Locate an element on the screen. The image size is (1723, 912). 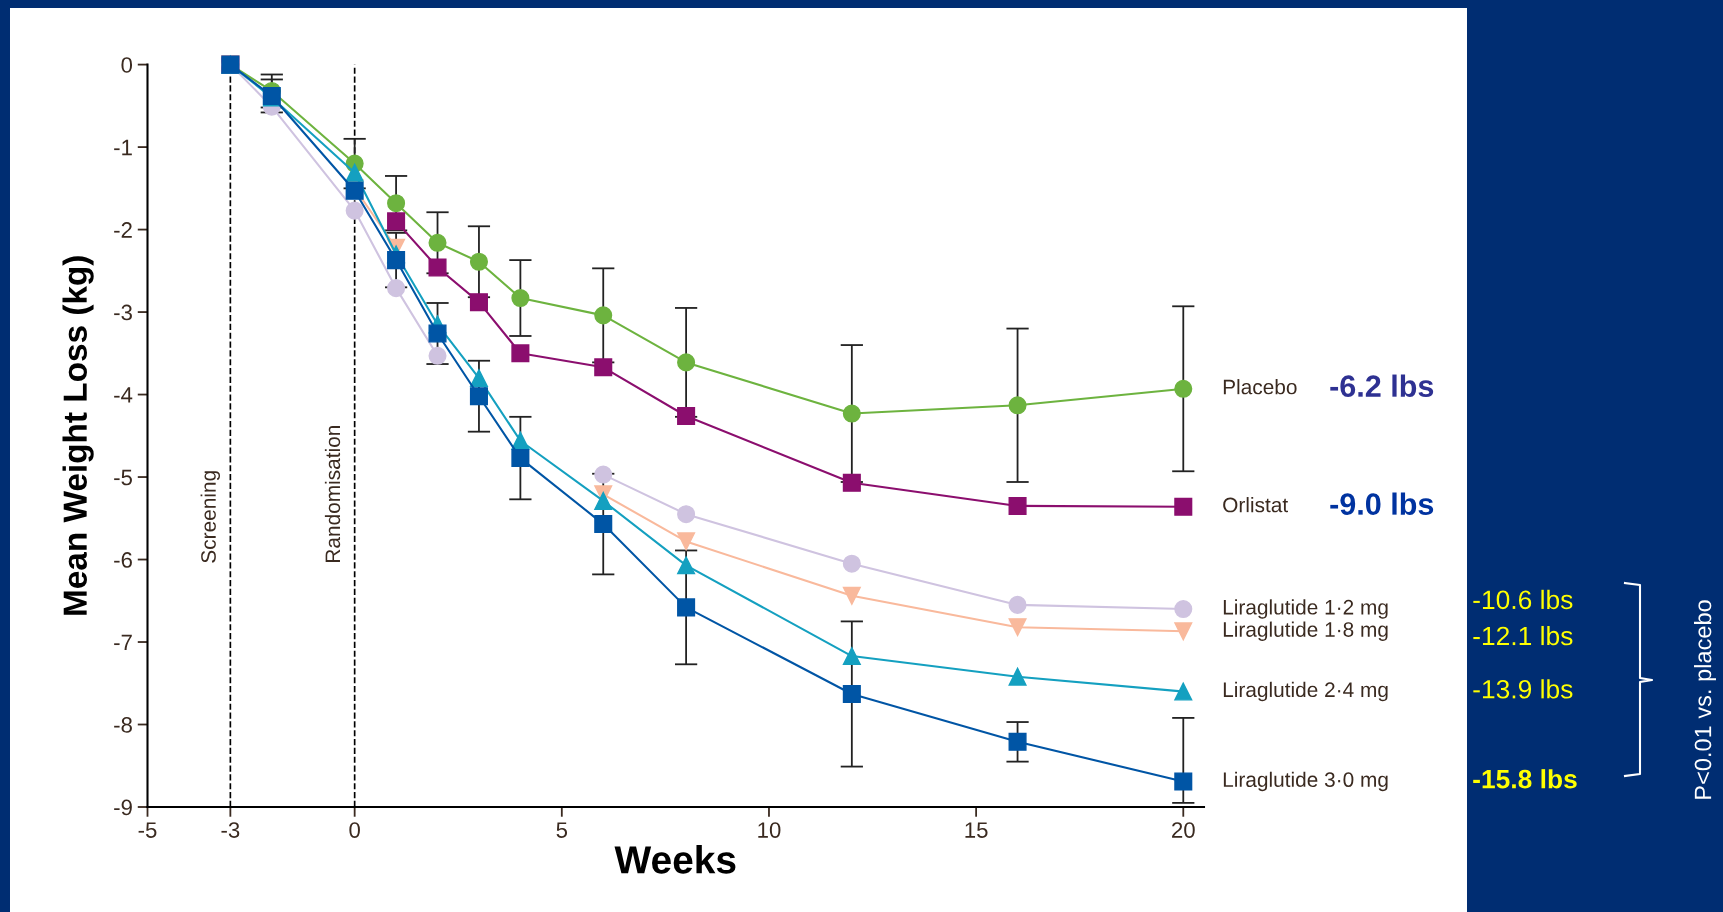
ref-line-label: Screening is located at coordinates (210, 517).